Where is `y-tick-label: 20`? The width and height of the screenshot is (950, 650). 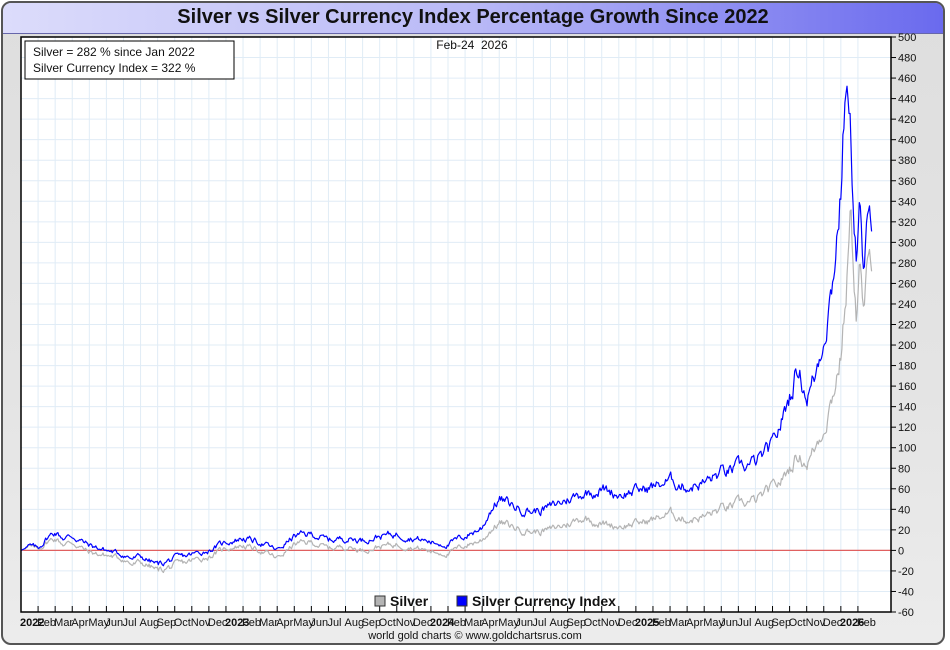
y-tick-label: 20 is located at coordinates (904, 531).